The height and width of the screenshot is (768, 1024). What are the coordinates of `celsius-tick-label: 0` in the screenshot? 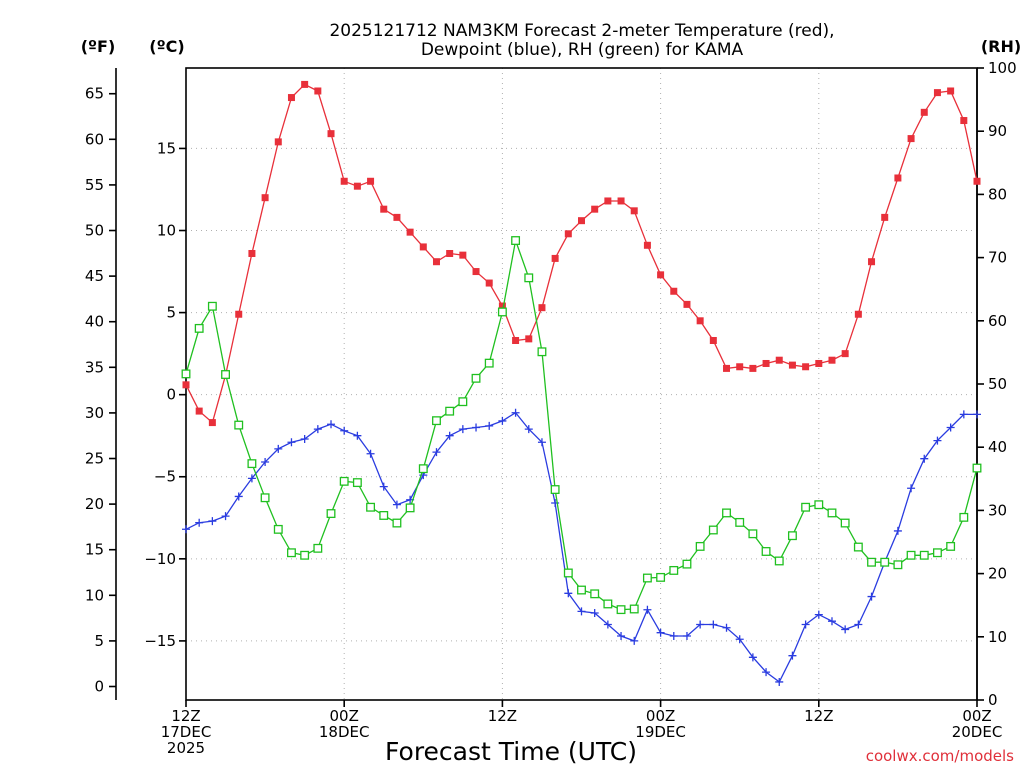 It's located at (171, 395).